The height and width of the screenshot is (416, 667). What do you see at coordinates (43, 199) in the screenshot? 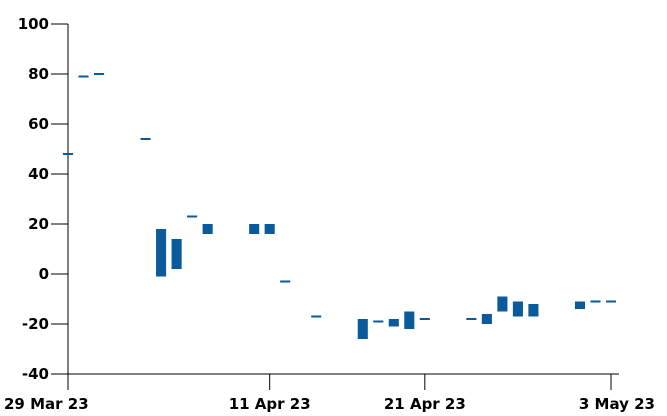
I see `y-axis: -40 -20 0 20 40 60 80 100` at bounding box center [43, 199].